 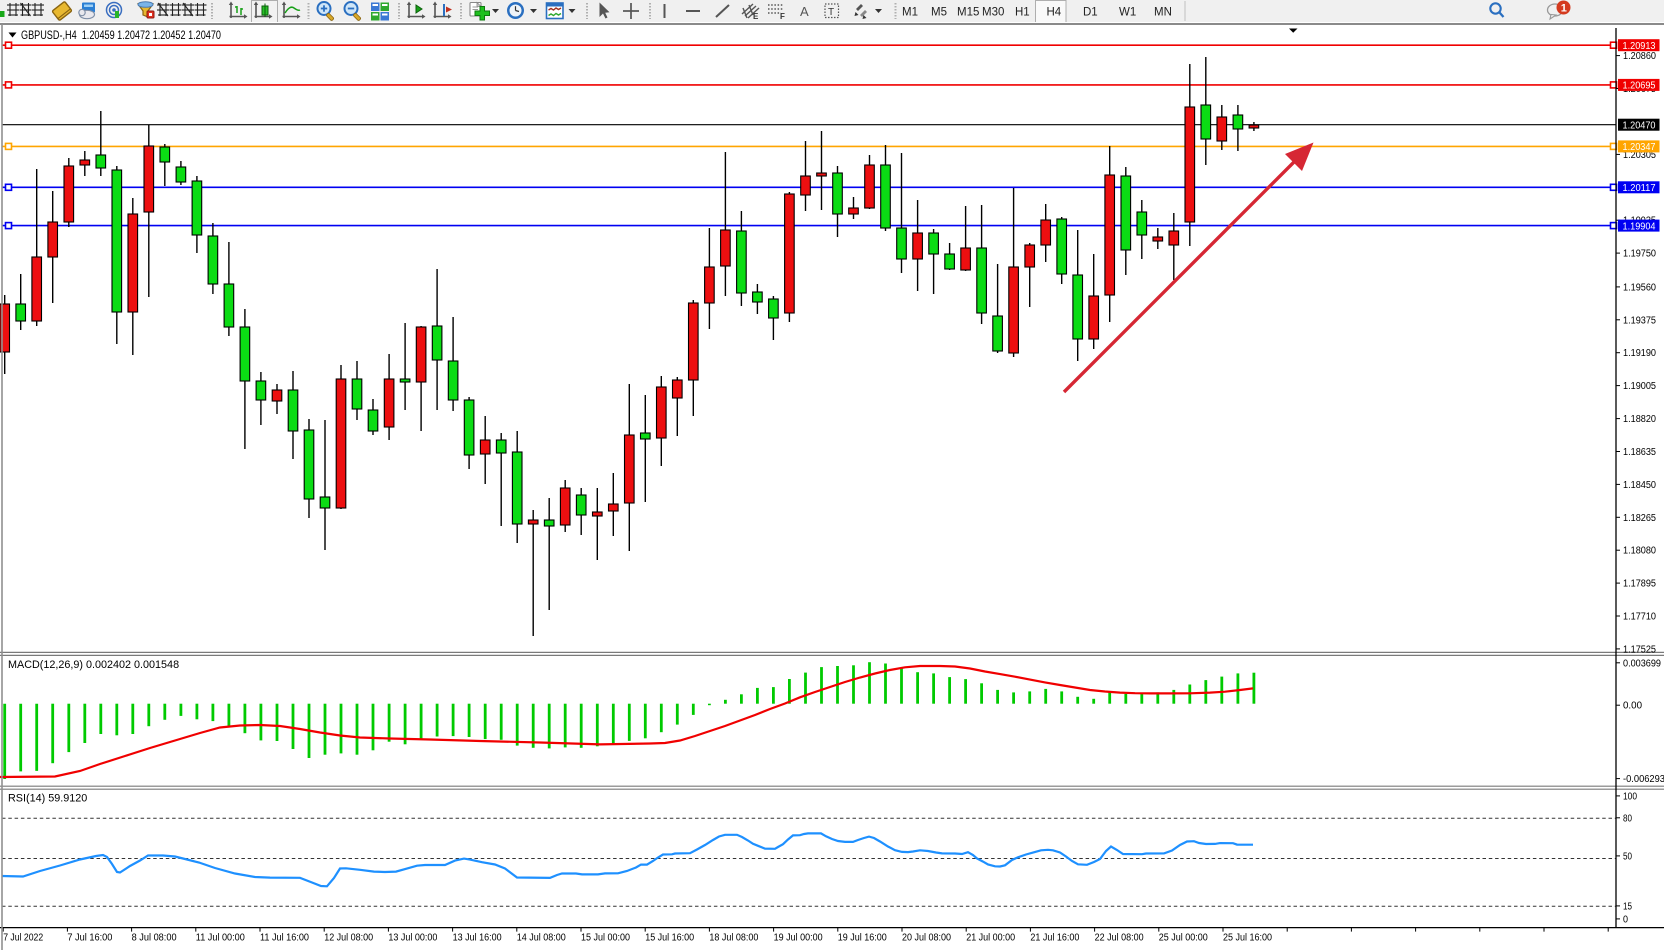 What do you see at coordinates (1090, 13) in the screenshot?
I see `svg-text: D1` at bounding box center [1090, 13].